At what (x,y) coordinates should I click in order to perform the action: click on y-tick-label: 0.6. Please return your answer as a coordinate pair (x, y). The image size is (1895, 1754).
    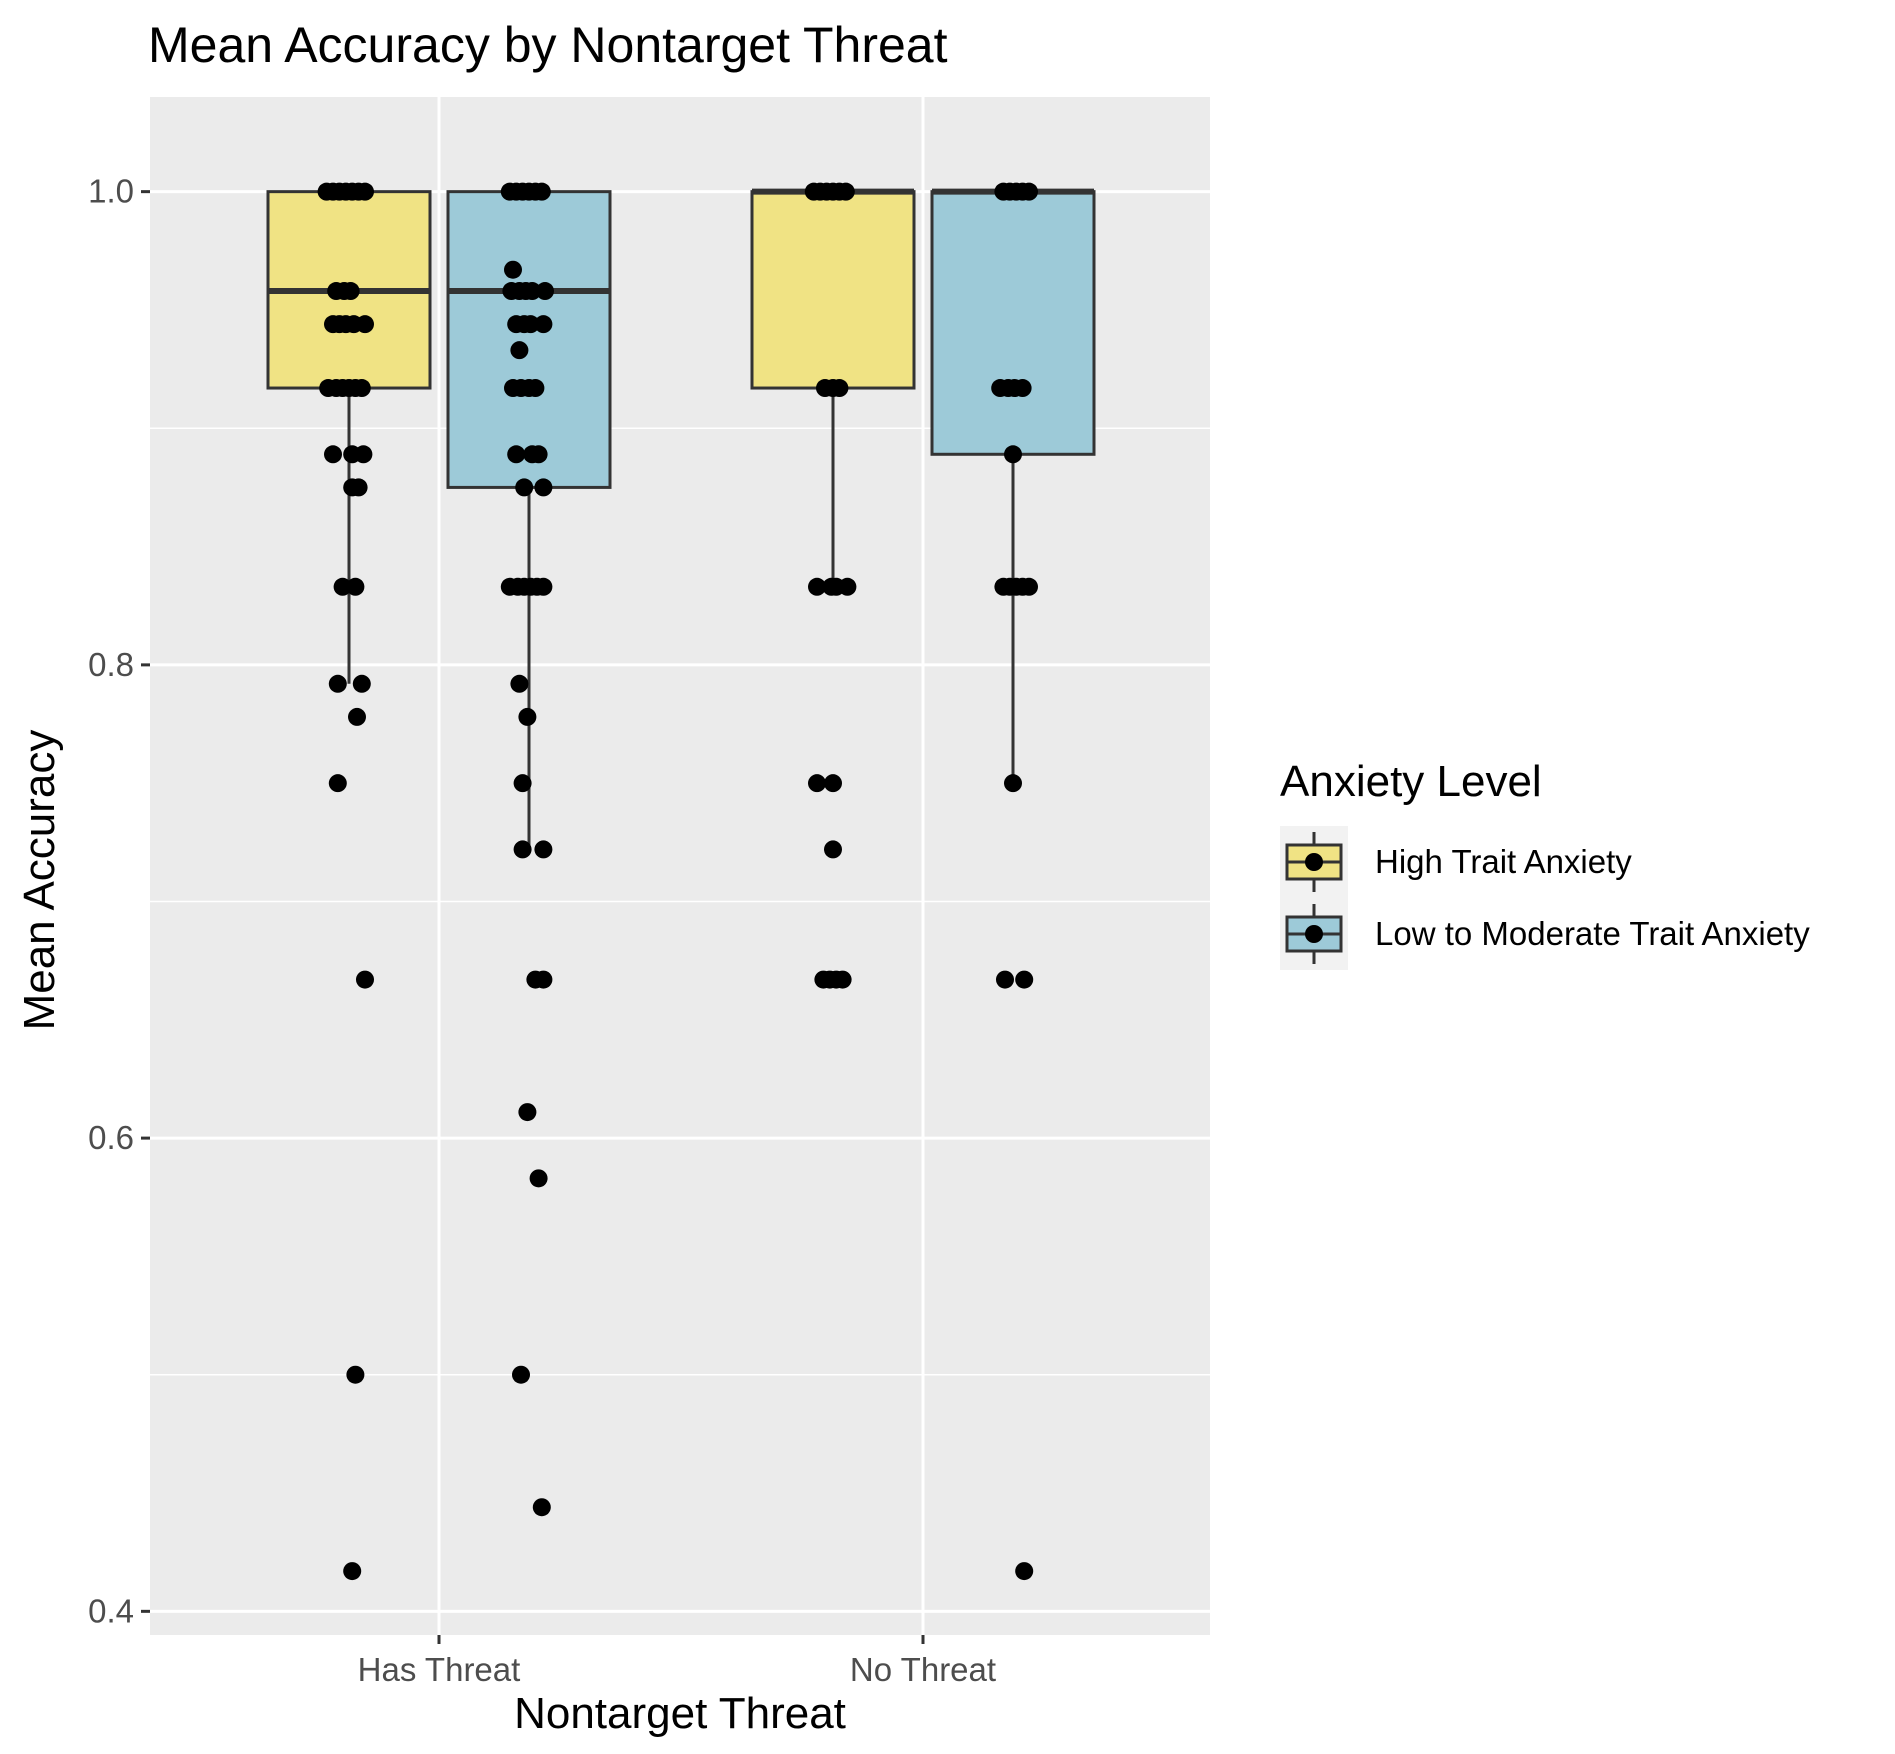
    Looking at the image, I should click on (111, 1137).